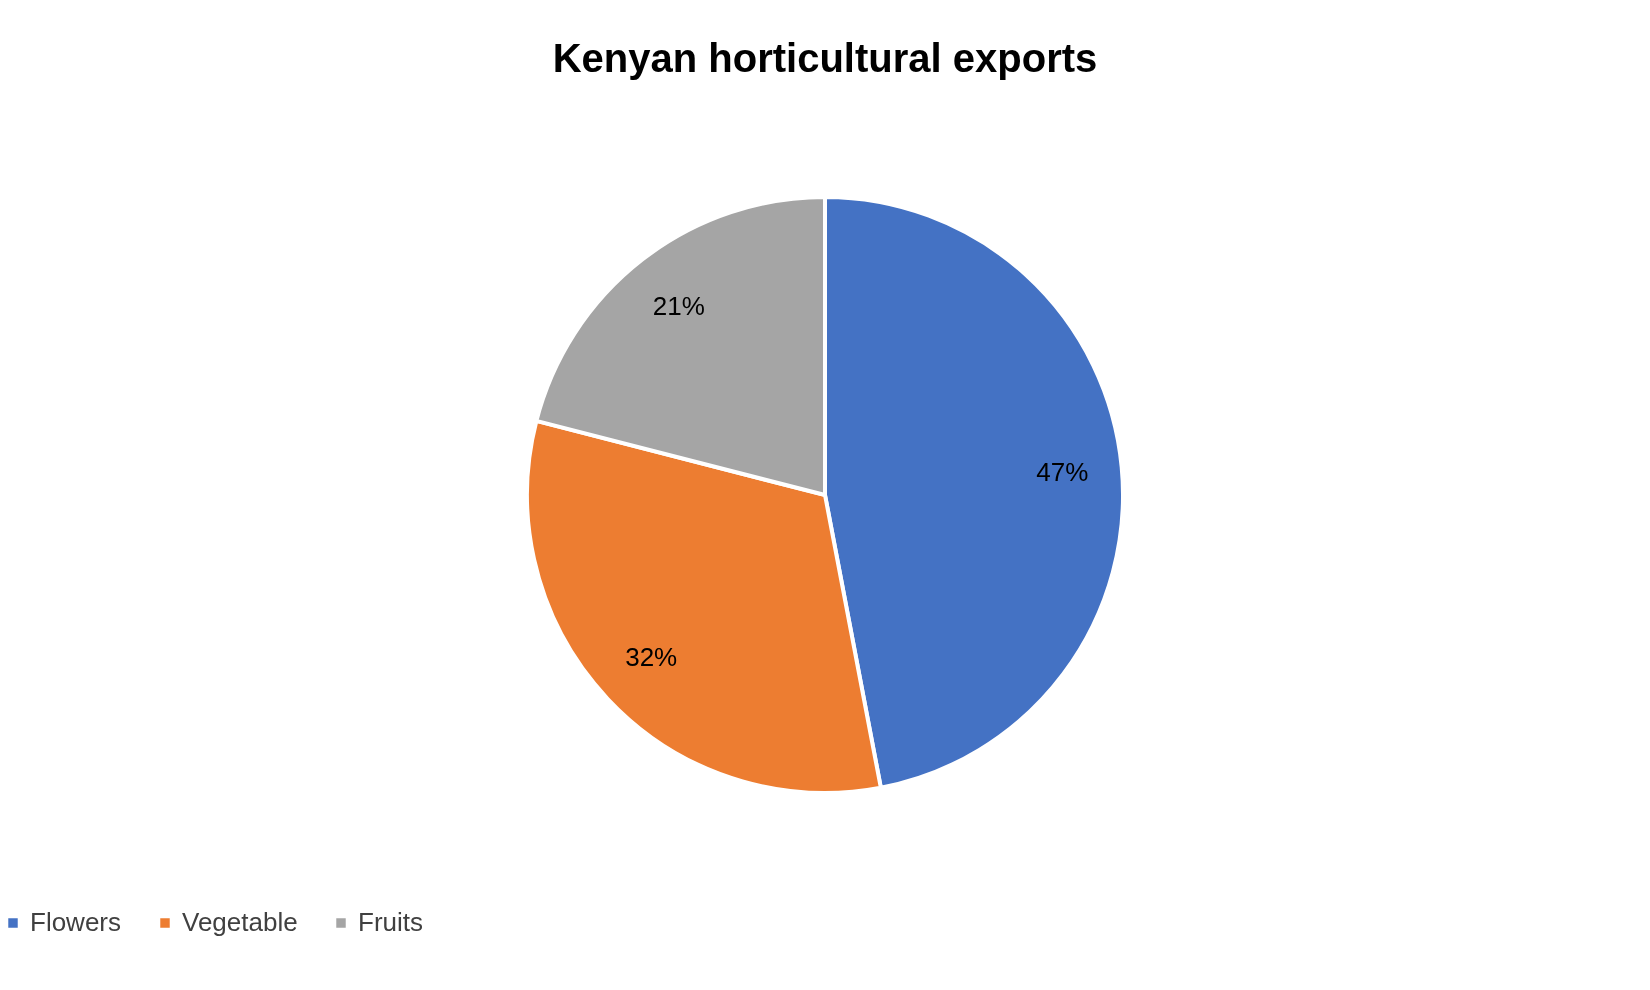 This screenshot has height=990, width=1650. Describe the element at coordinates (76, 922) in the screenshot. I see `legend-label: Flowers` at that location.